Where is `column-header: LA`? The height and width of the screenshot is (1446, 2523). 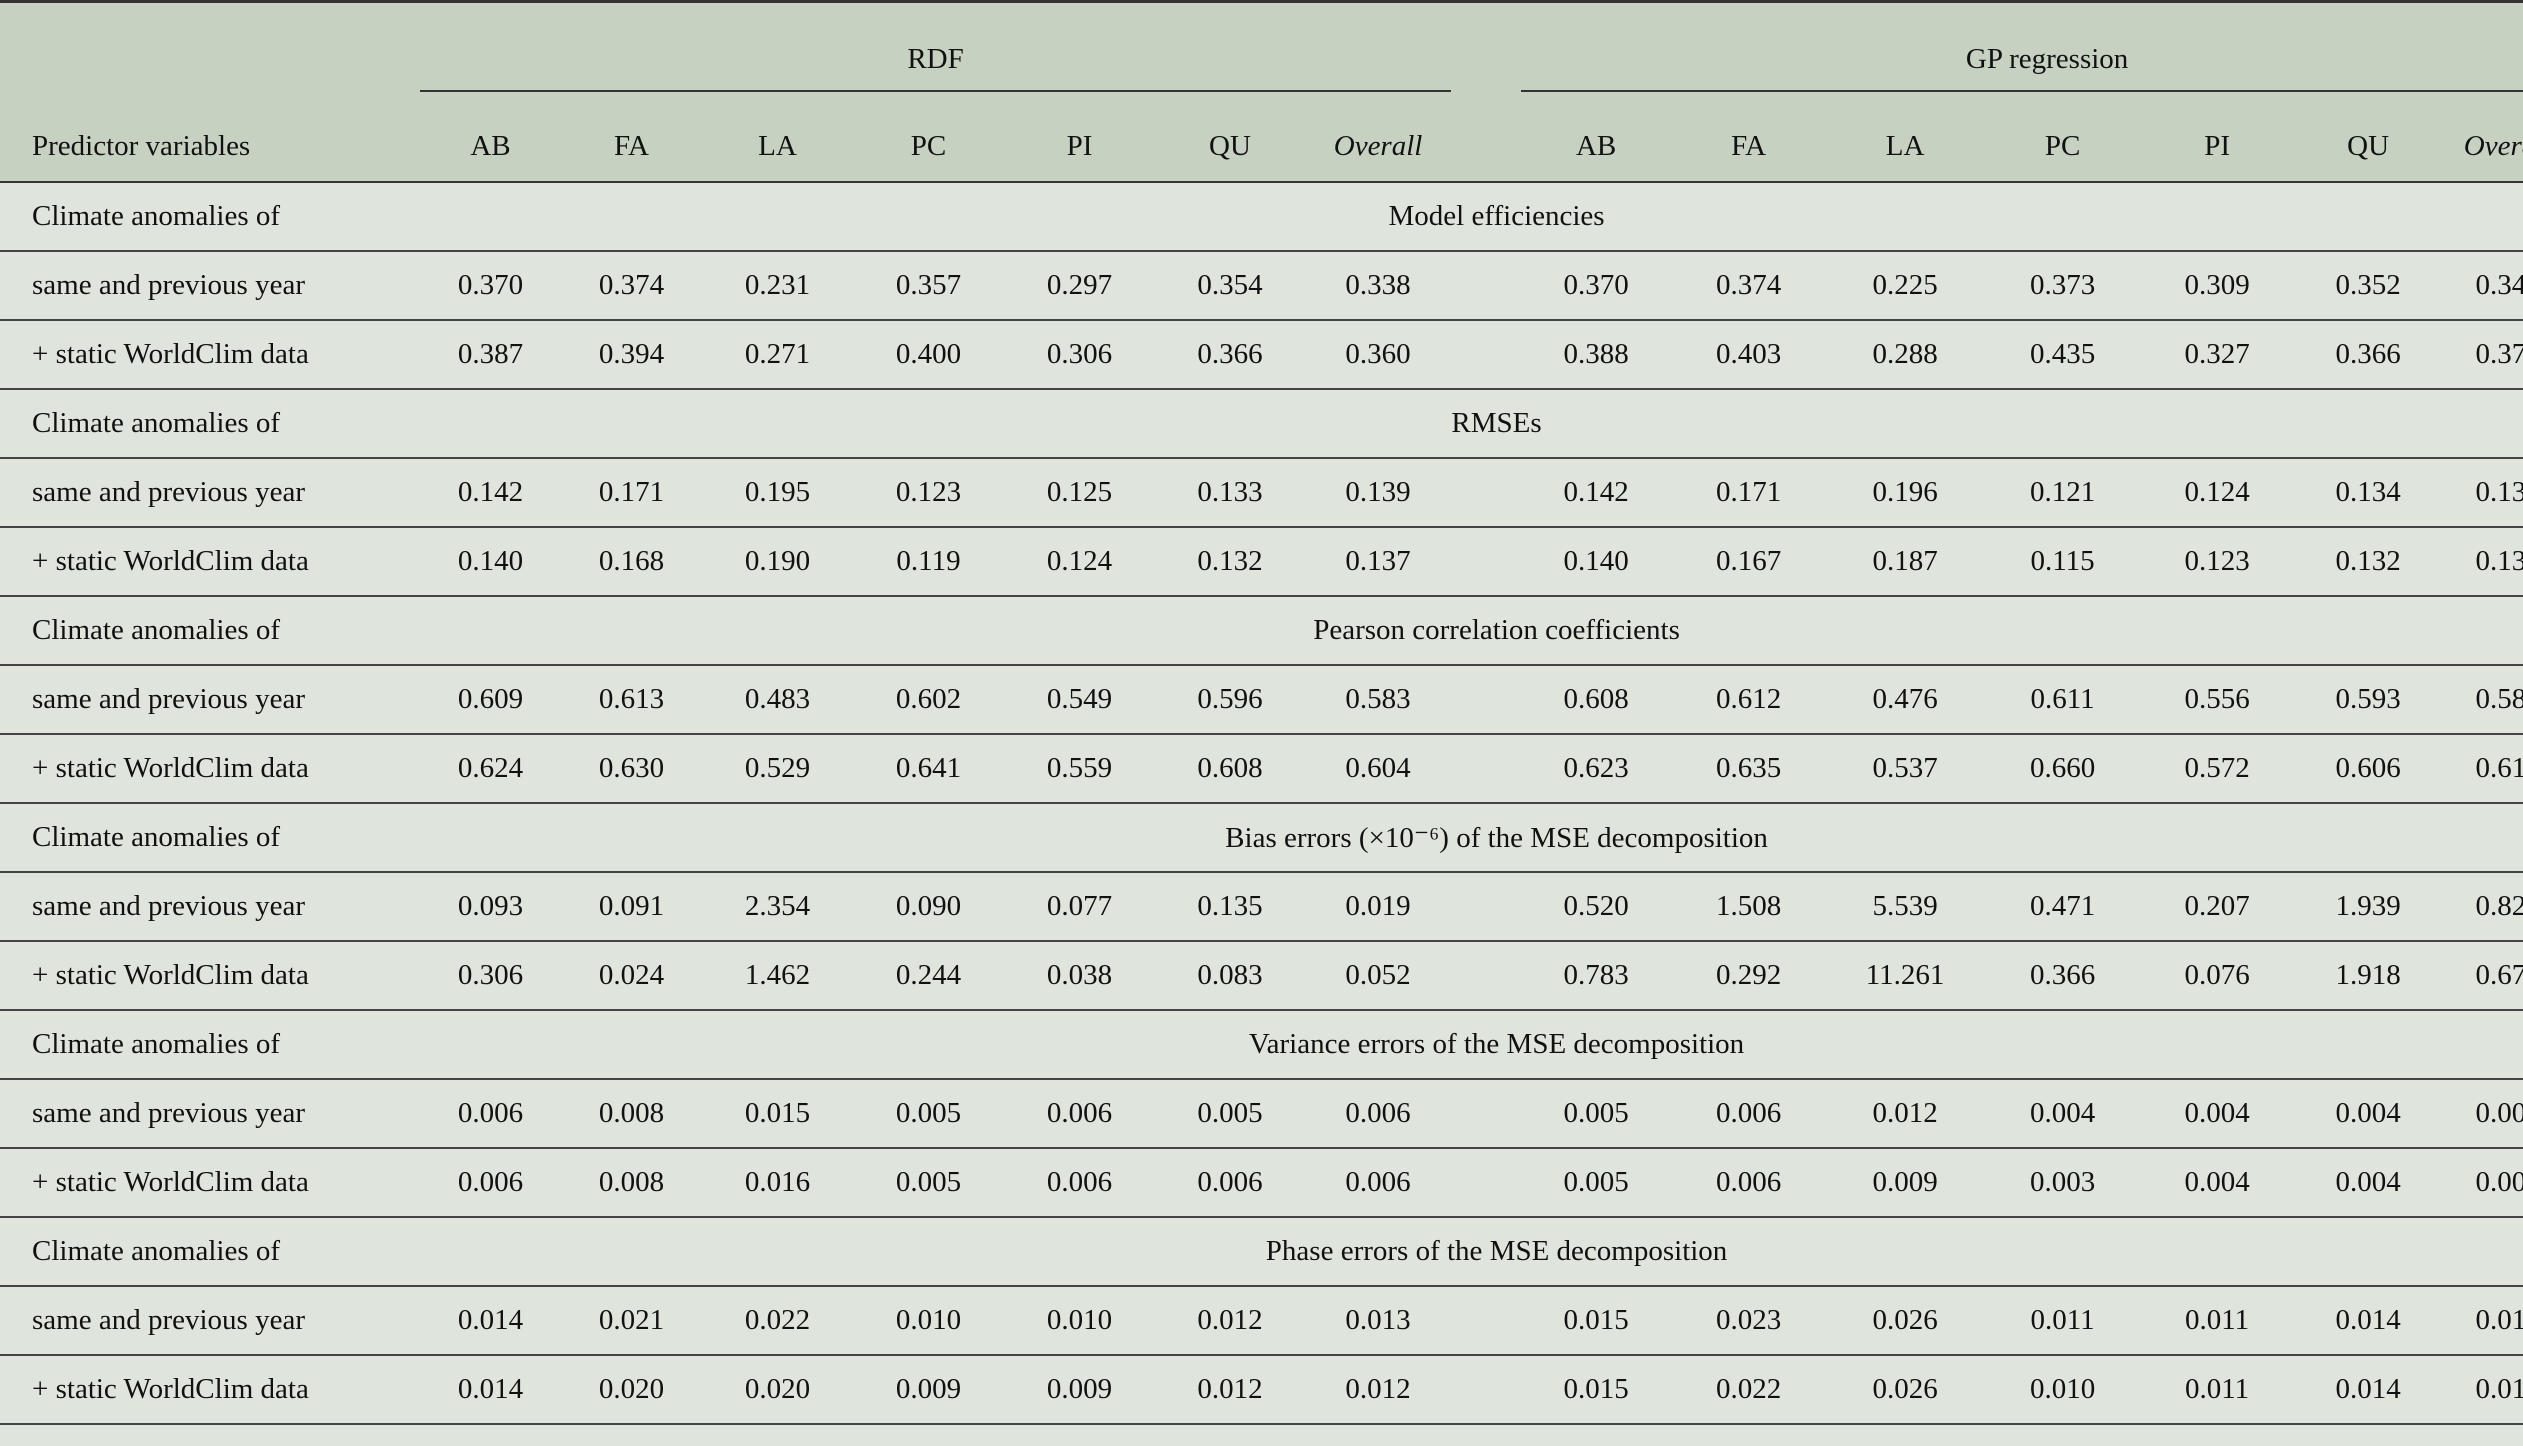 column-header: LA is located at coordinates (777, 145).